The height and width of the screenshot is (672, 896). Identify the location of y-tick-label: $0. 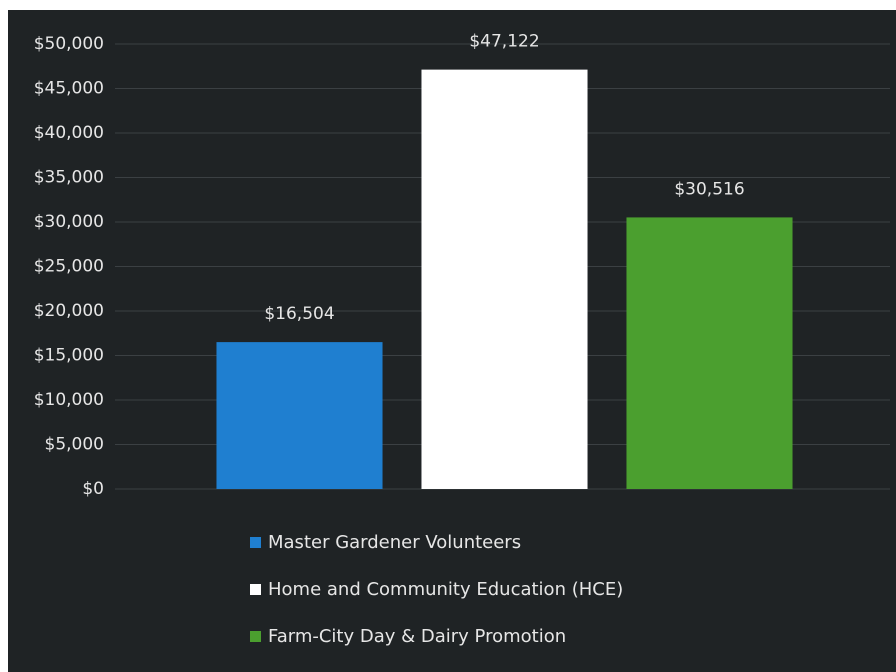
(93, 489).